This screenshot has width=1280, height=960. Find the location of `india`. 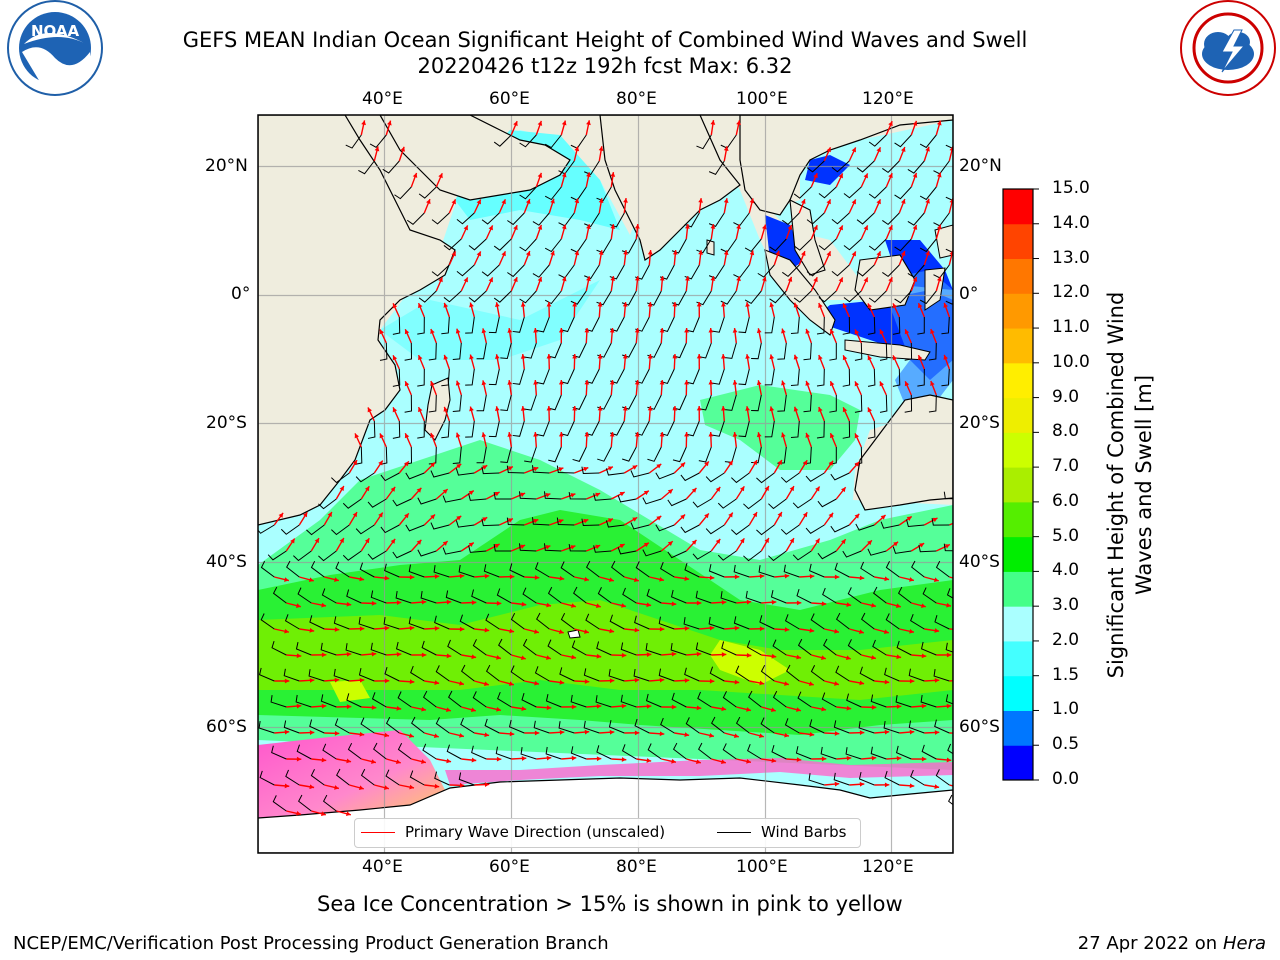

india is located at coordinates (670, 188).